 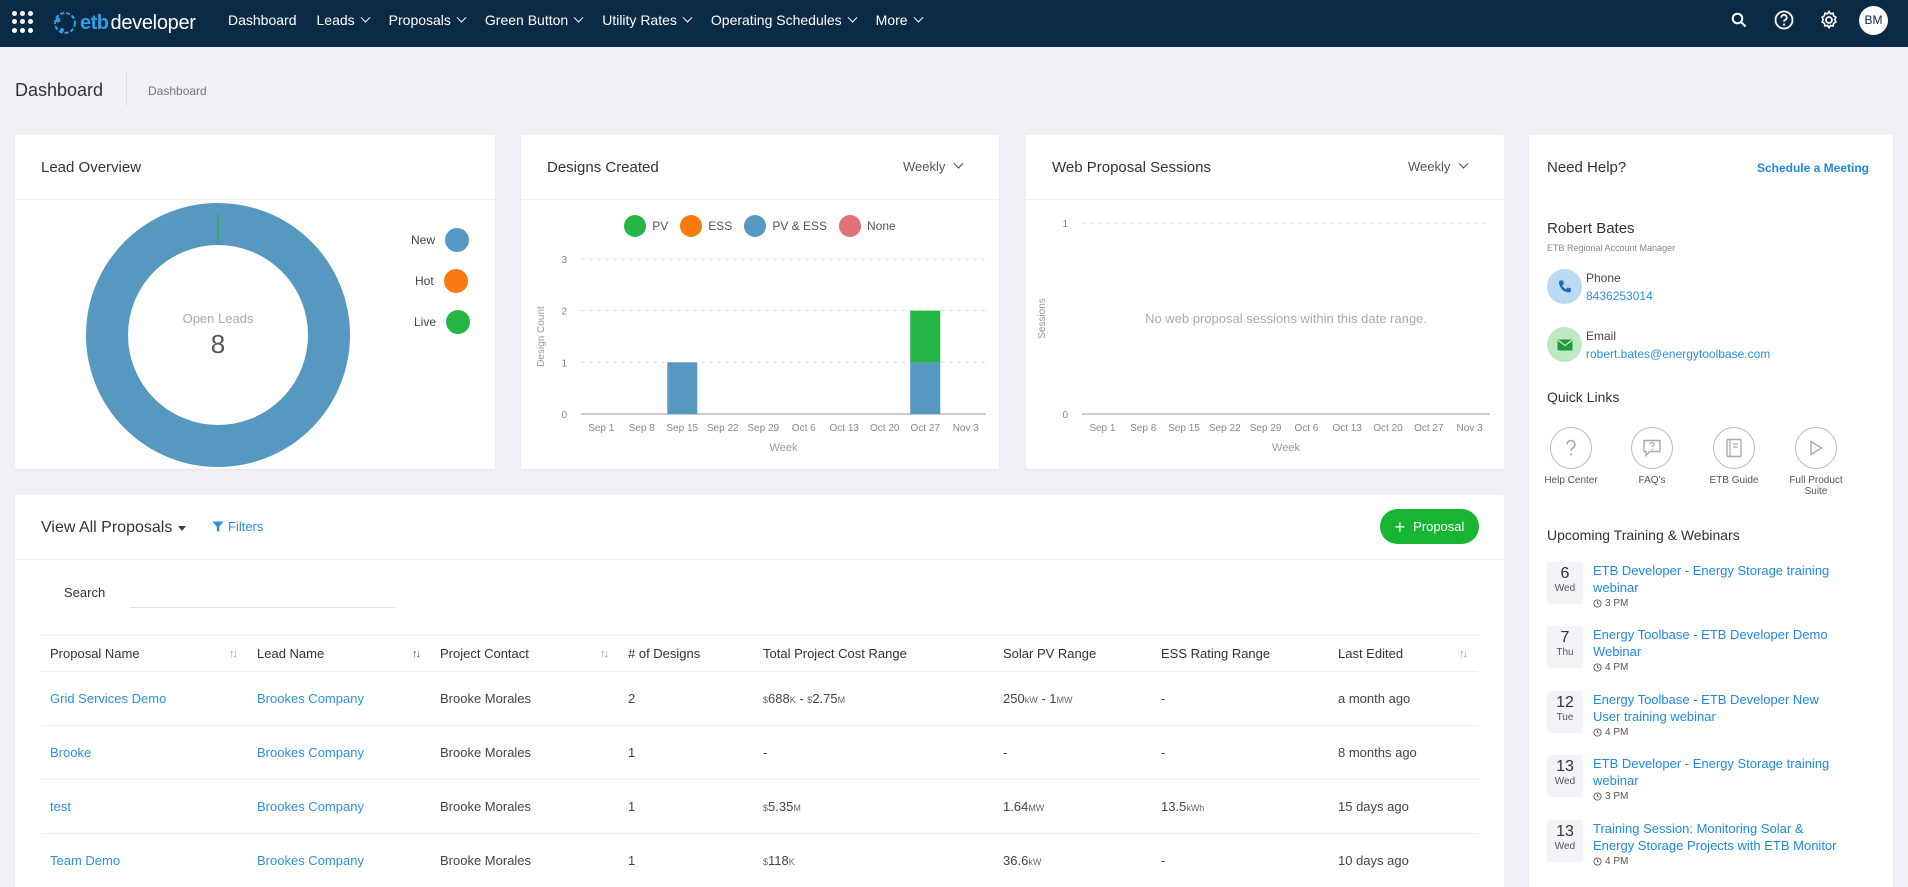 I want to click on col-lead-name: Lead Name ↑↓, so click(x=339, y=653).